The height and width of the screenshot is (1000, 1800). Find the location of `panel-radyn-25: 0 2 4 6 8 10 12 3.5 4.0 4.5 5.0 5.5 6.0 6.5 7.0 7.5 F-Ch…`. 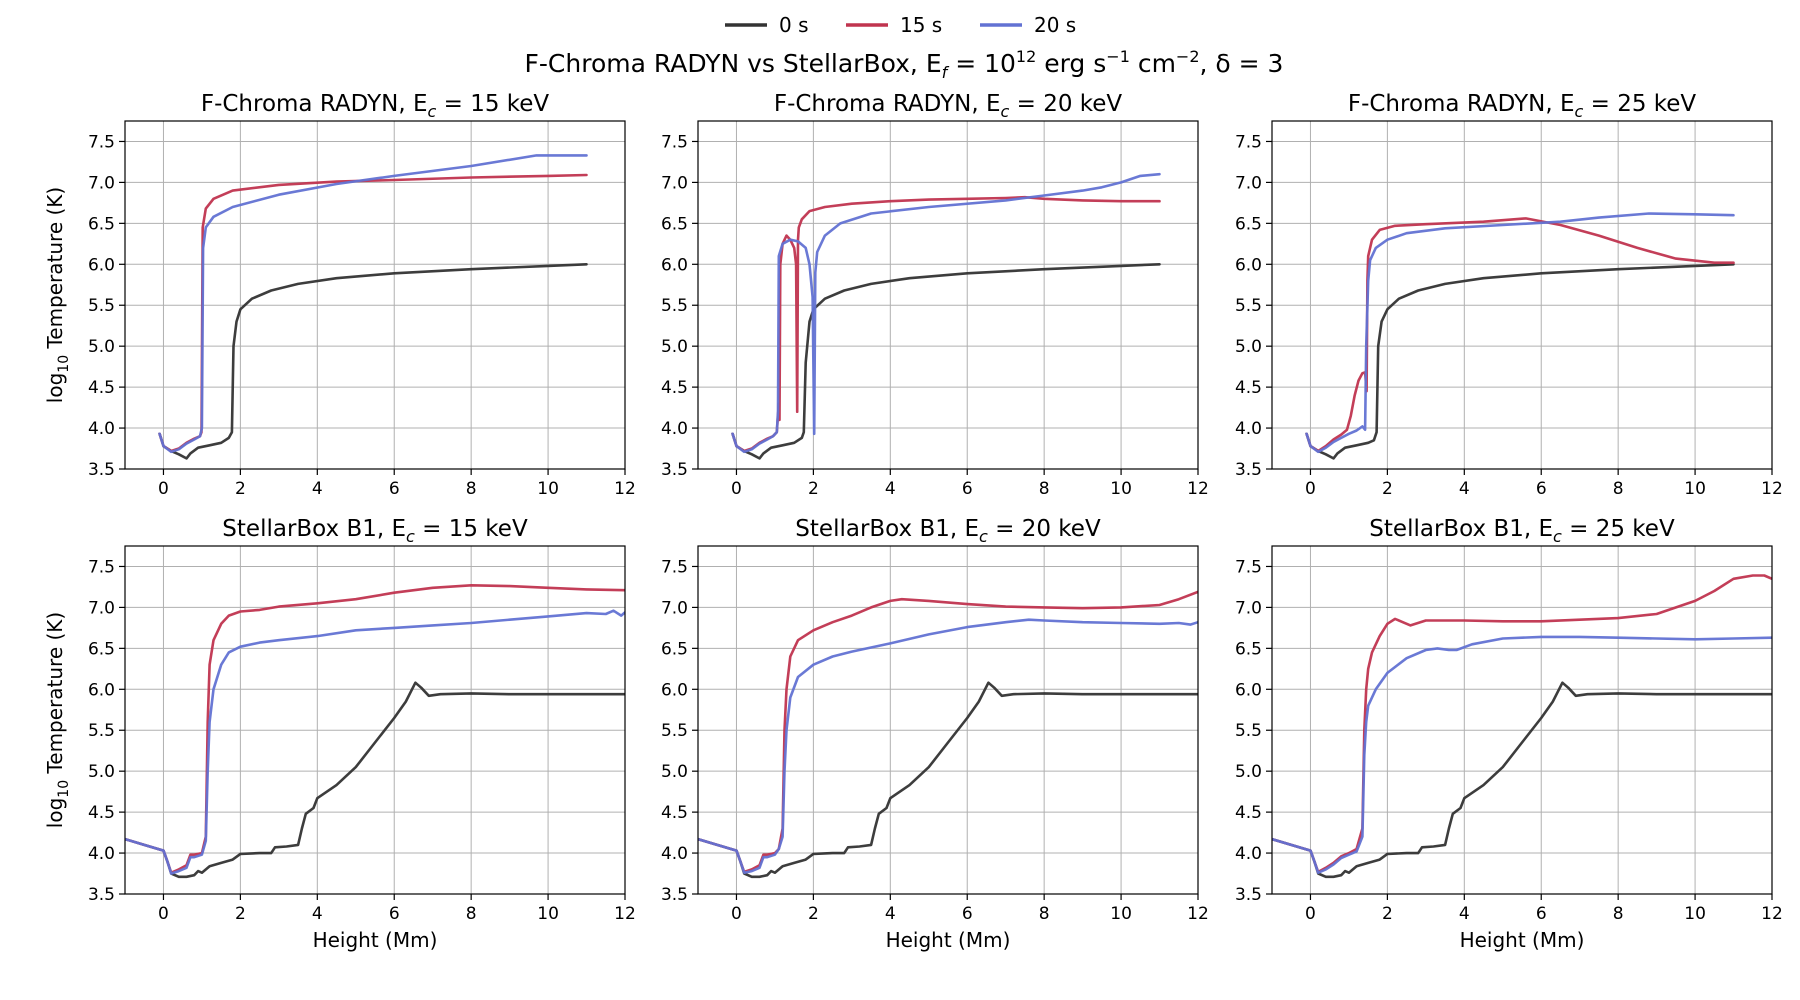

panel-radyn-25: 0 2 4 6 8 10 12 3.5 4.0 4.5 5.0 5.5 6.0 6.5 7.0 7.5 F-Ch… is located at coordinates (1509, 295).